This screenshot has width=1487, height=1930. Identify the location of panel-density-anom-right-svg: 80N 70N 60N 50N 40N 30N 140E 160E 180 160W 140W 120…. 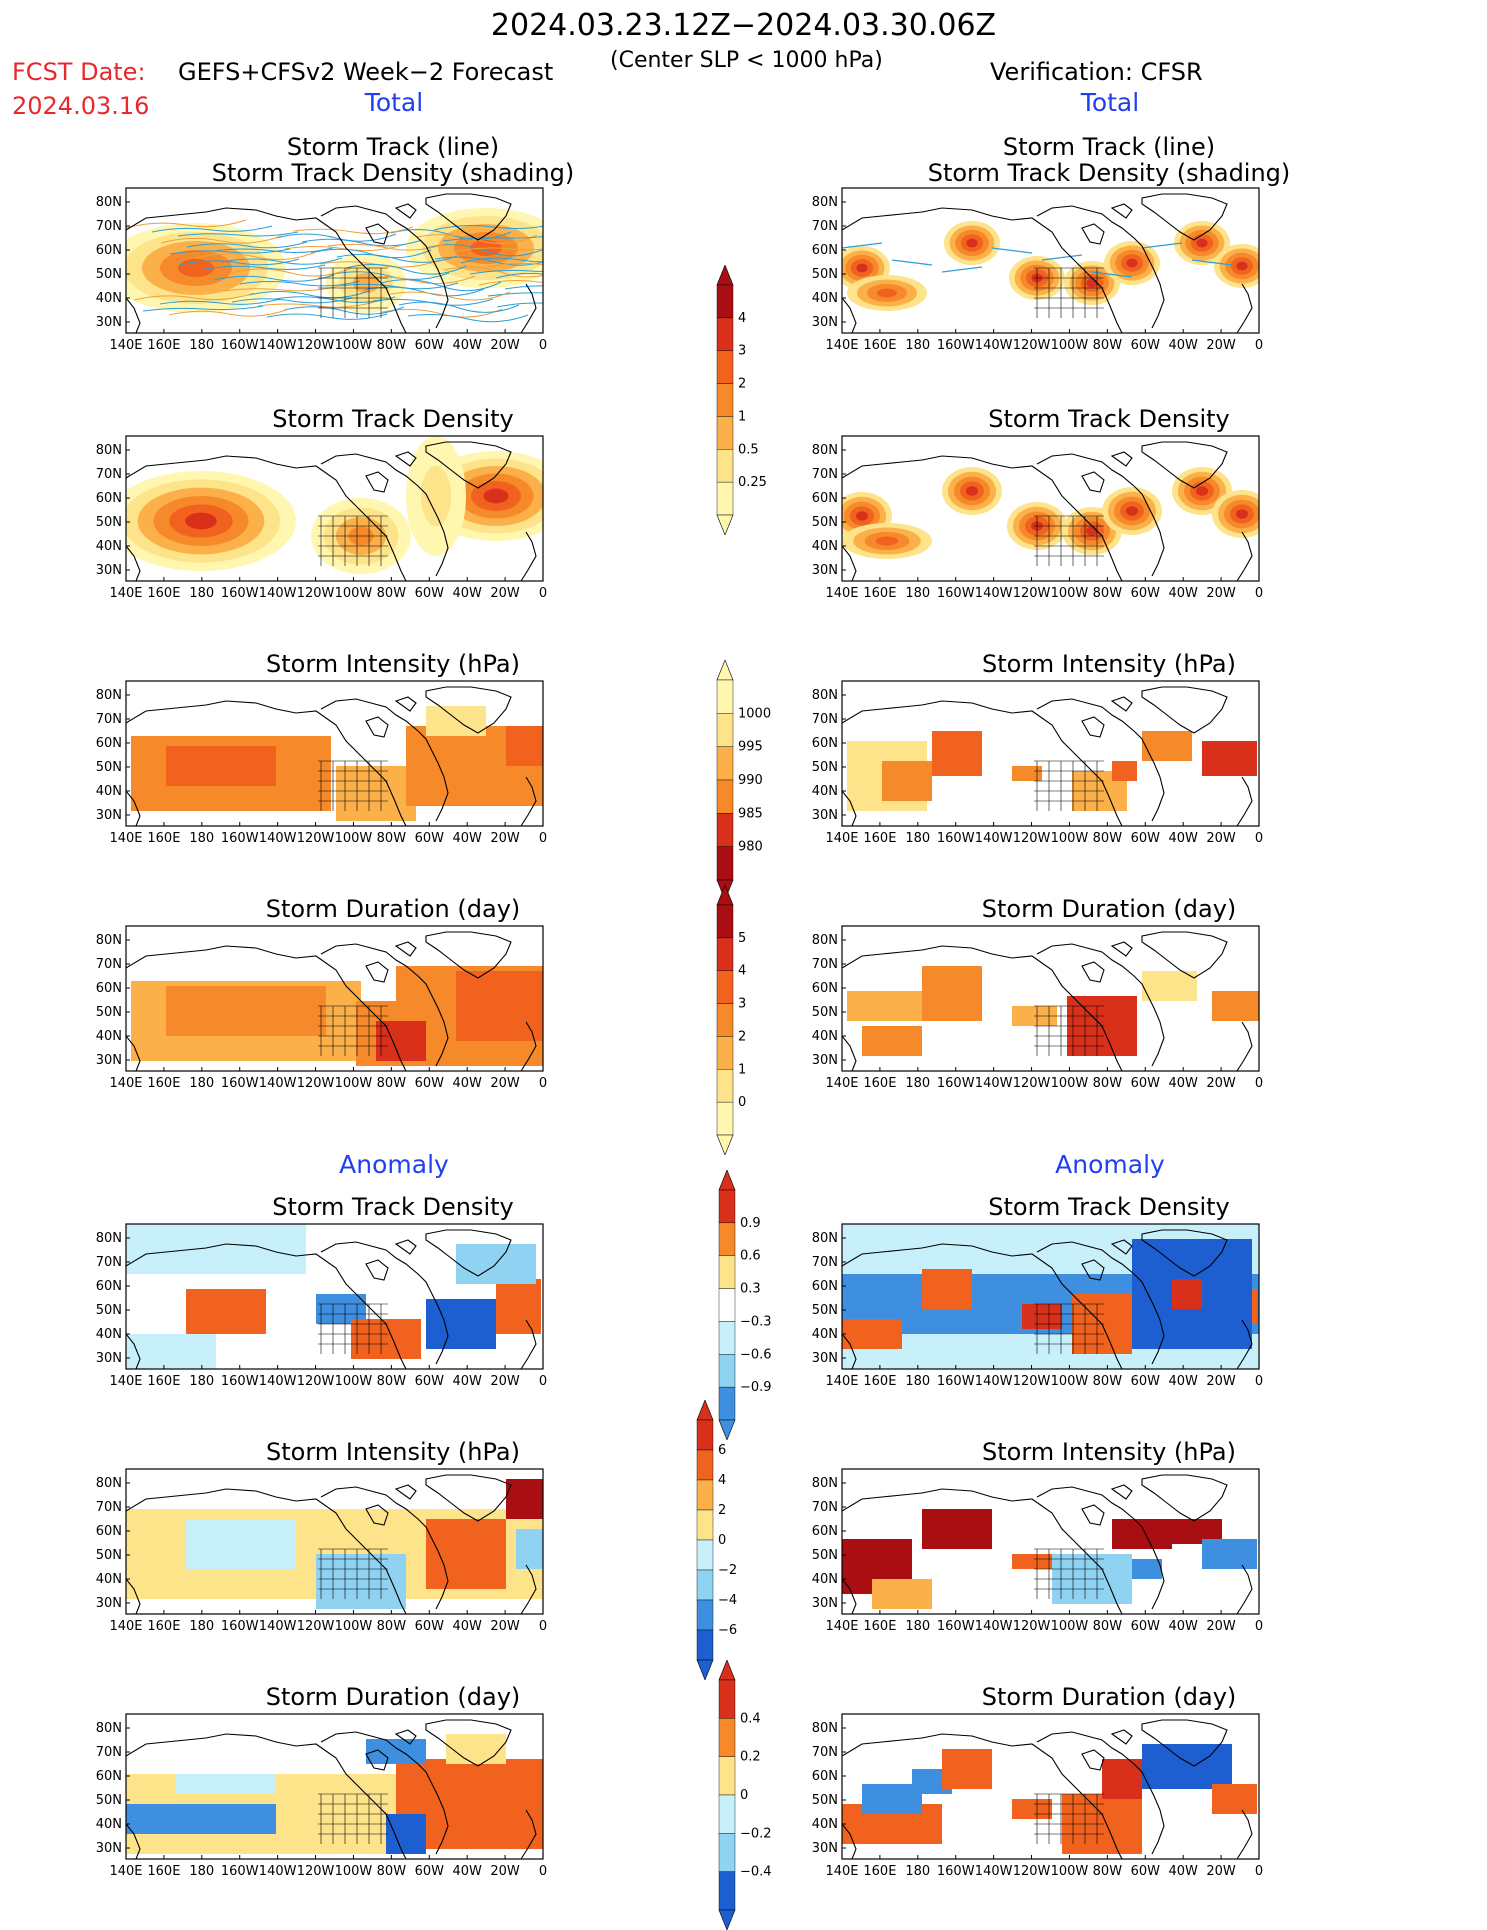
(1037, 1306).